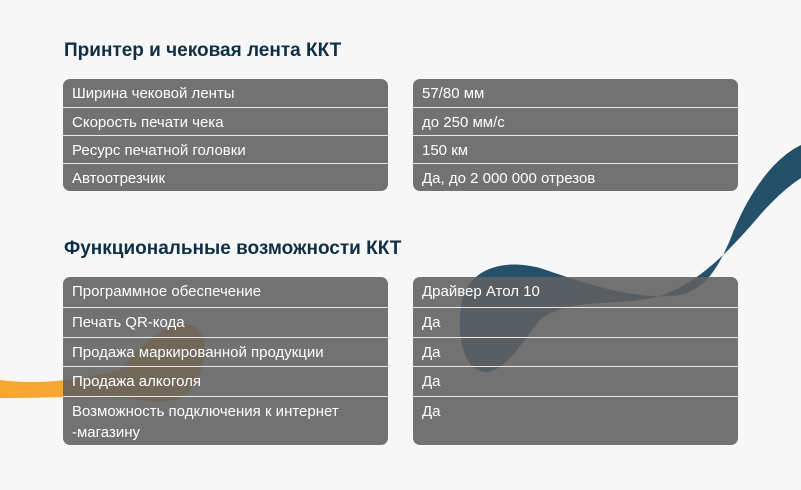 Image resolution: width=801 pixels, height=490 pixels. What do you see at coordinates (575, 177) in the screenshot?
I see `table-row: Да, до 2 000 000 отрезов` at bounding box center [575, 177].